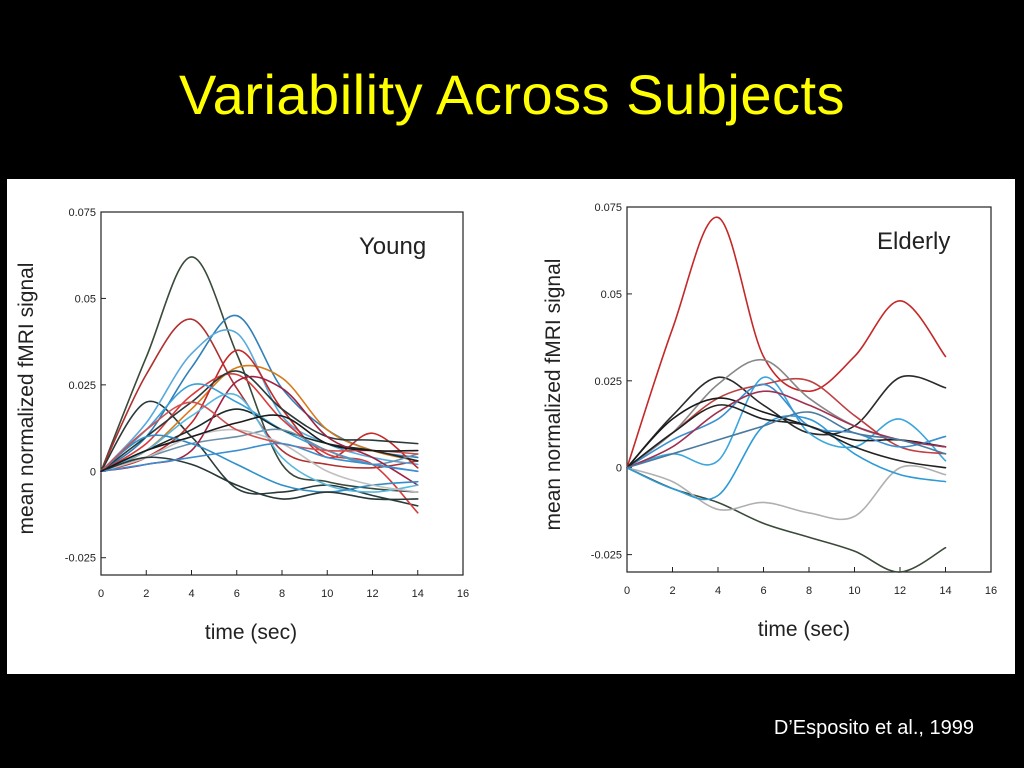  Describe the element at coordinates (251, 632) in the screenshot. I see `chart-1-x-axis-label: time (sec)` at that location.